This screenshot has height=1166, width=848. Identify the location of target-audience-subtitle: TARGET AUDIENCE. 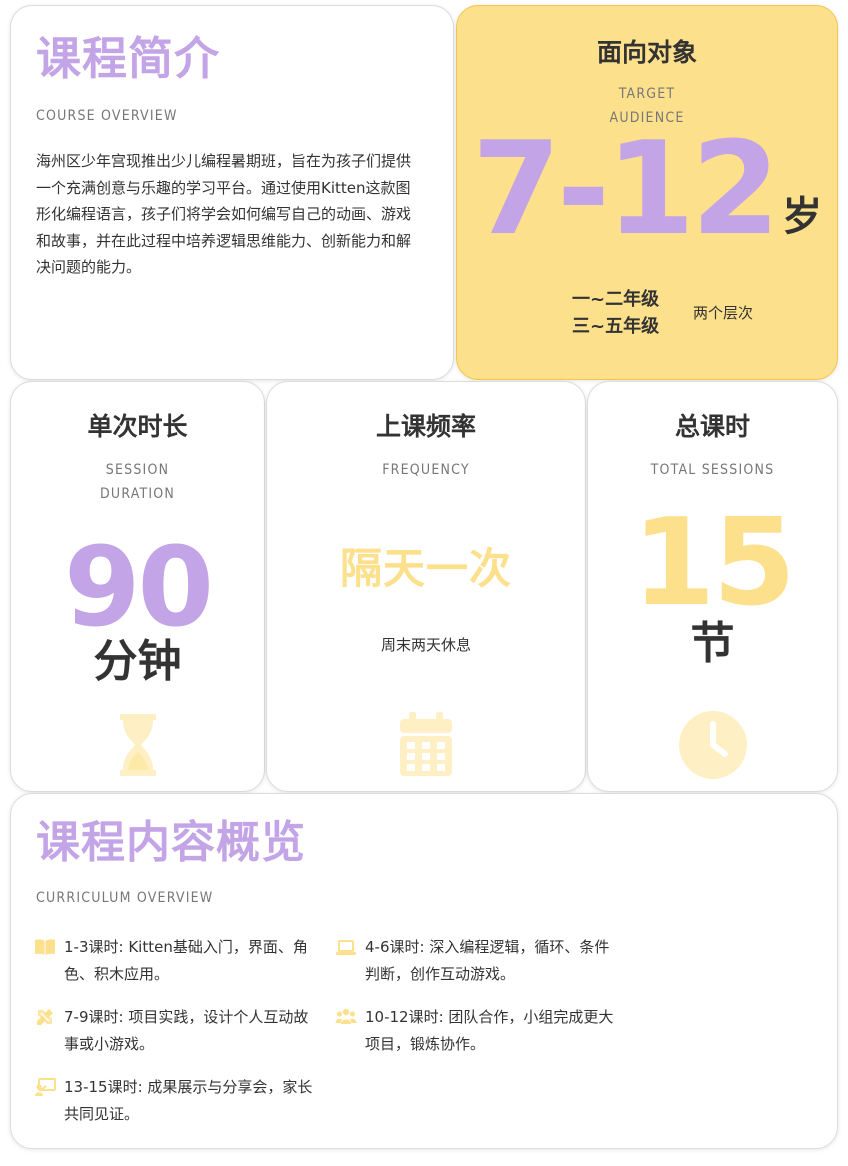
(647, 106).